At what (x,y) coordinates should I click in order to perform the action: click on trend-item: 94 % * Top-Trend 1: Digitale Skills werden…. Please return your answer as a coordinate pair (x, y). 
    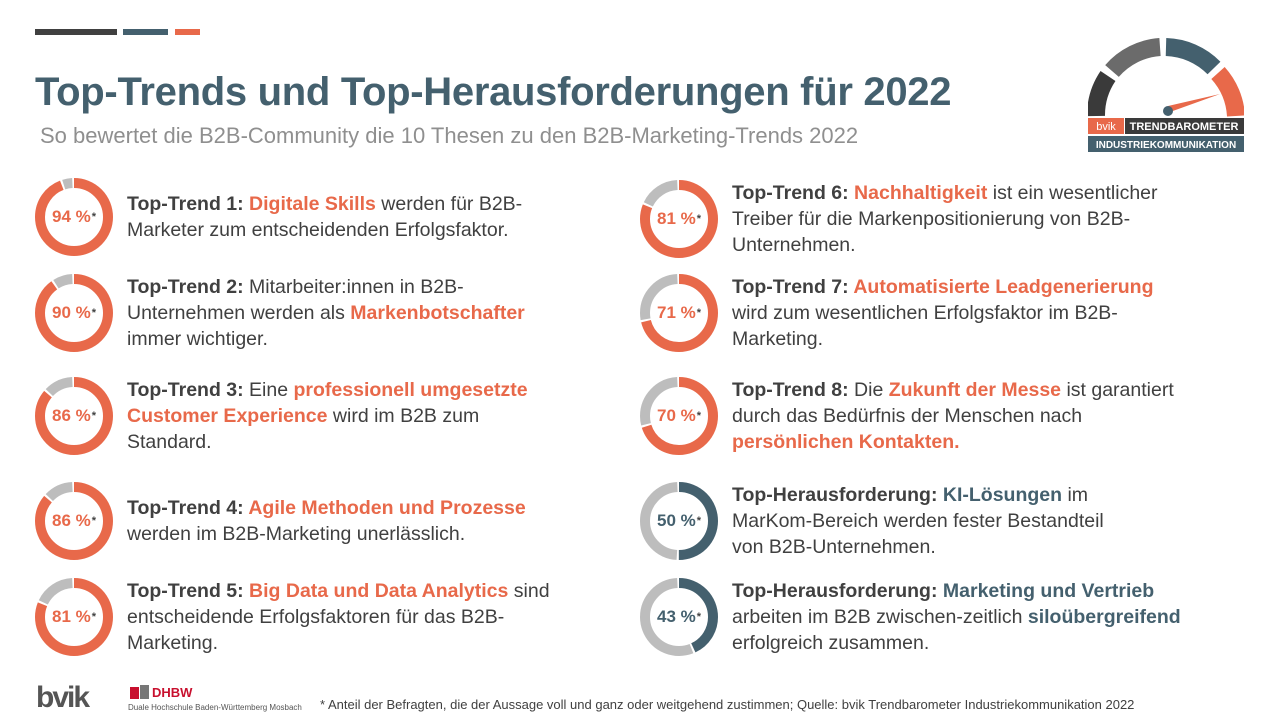
    Looking at the image, I should click on (278, 217).